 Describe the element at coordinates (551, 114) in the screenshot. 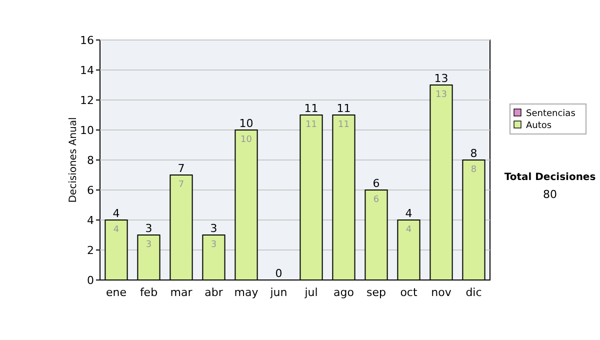

I see `legend-label: Sentencias` at that location.